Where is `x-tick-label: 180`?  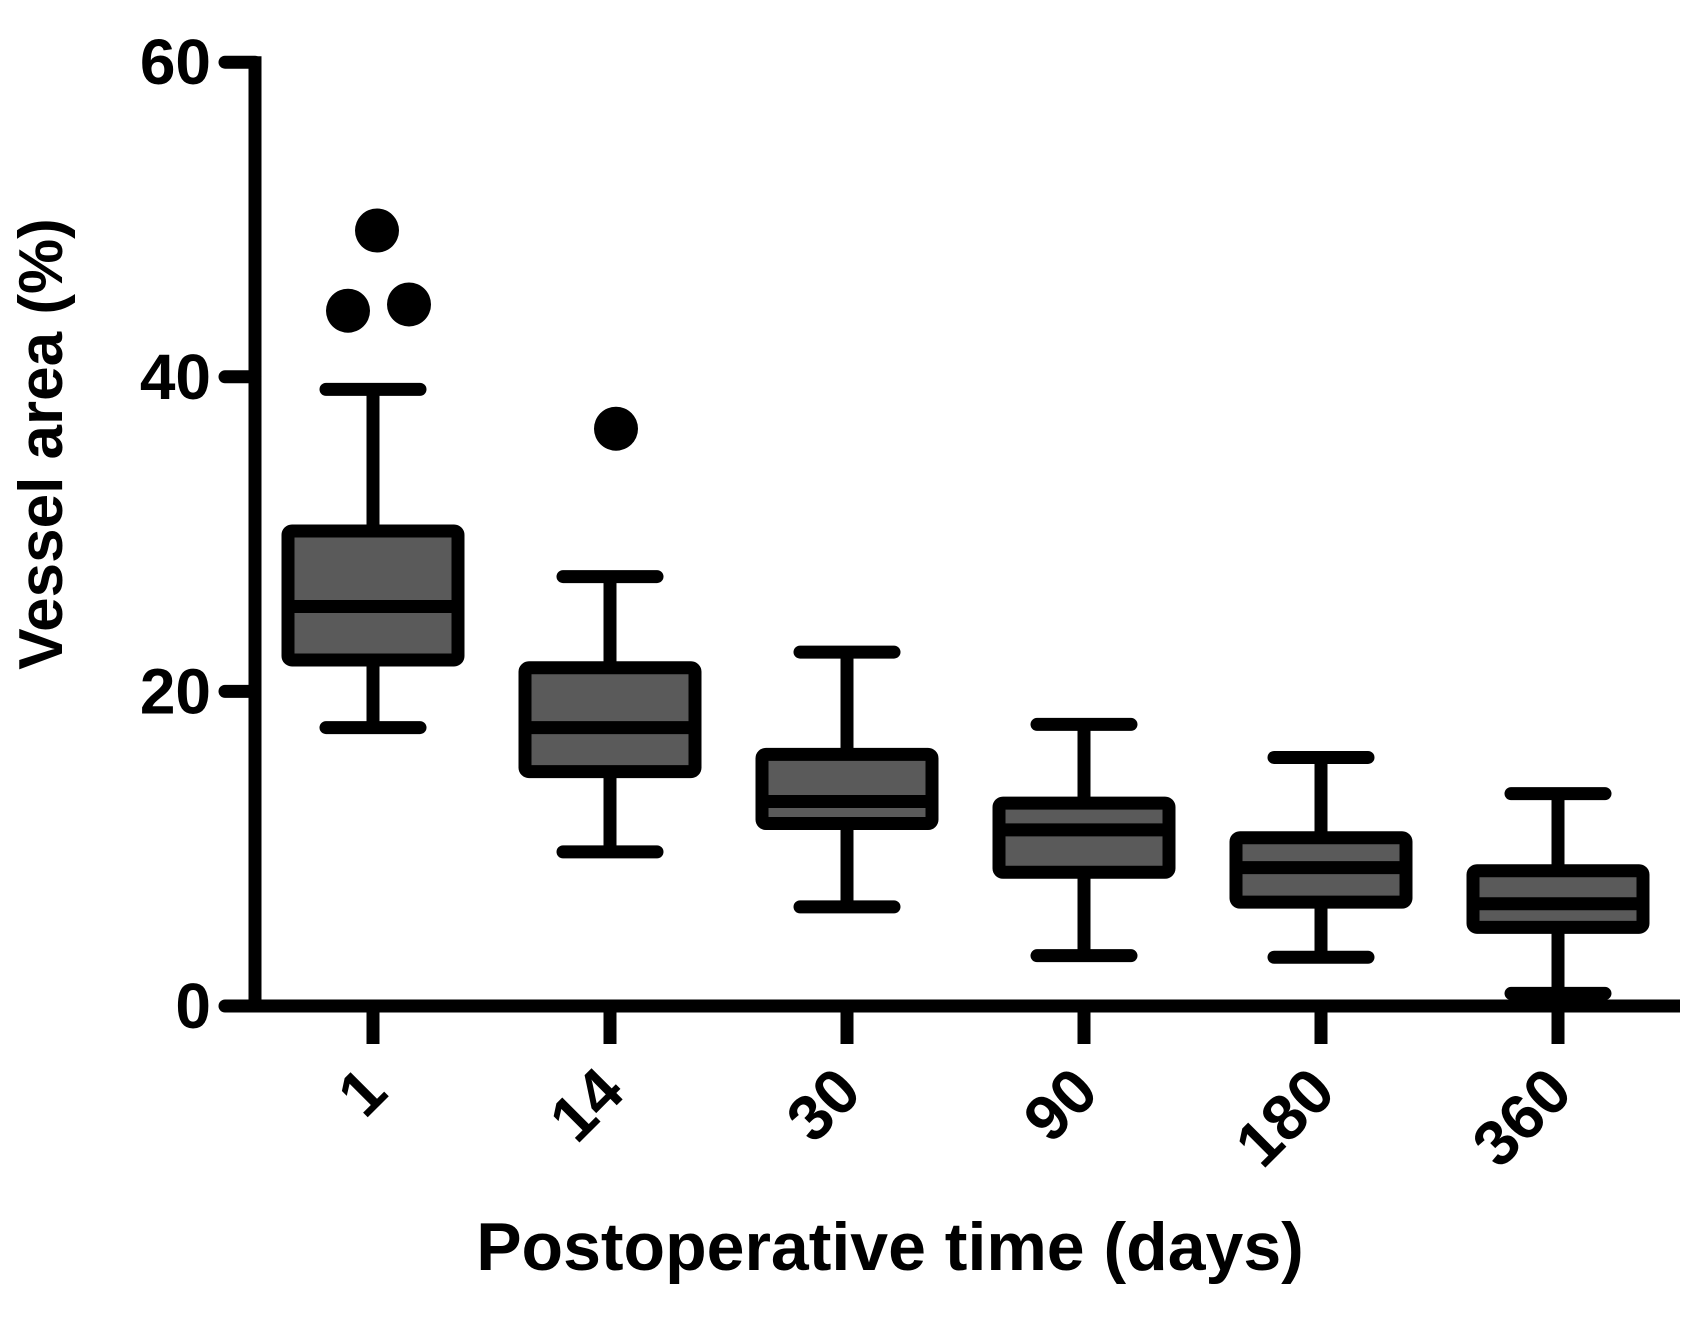 x-tick-label: 180 is located at coordinates (1284, 1117).